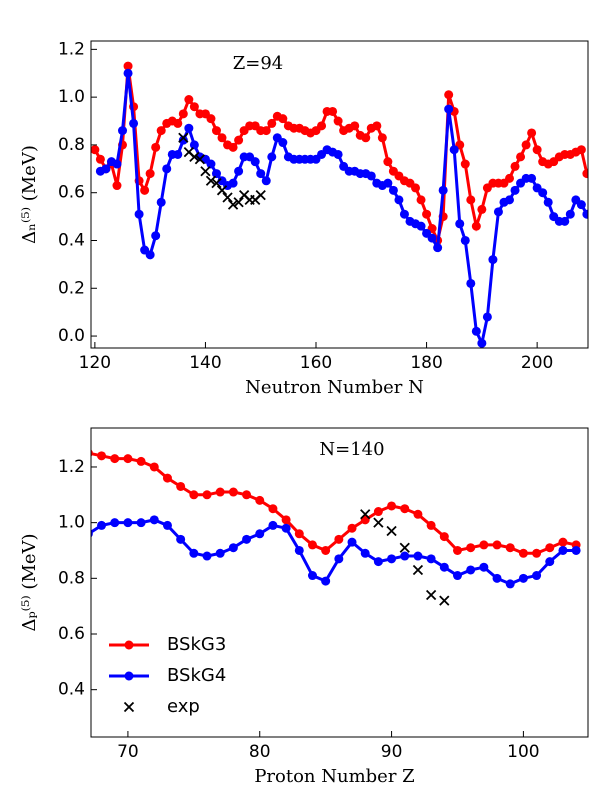 The image size is (600, 800). Describe the element at coordinates (260, 752) in the screenshot. I see `x-tick-label: 80` at that location.